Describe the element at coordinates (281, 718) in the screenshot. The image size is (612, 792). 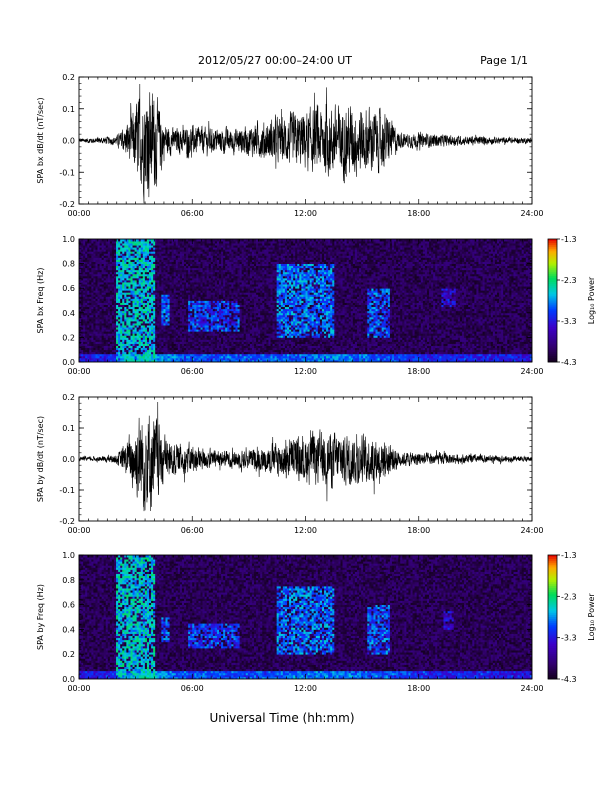
I see `x-axis-title: Universal Time (hh:mm)` at that location.